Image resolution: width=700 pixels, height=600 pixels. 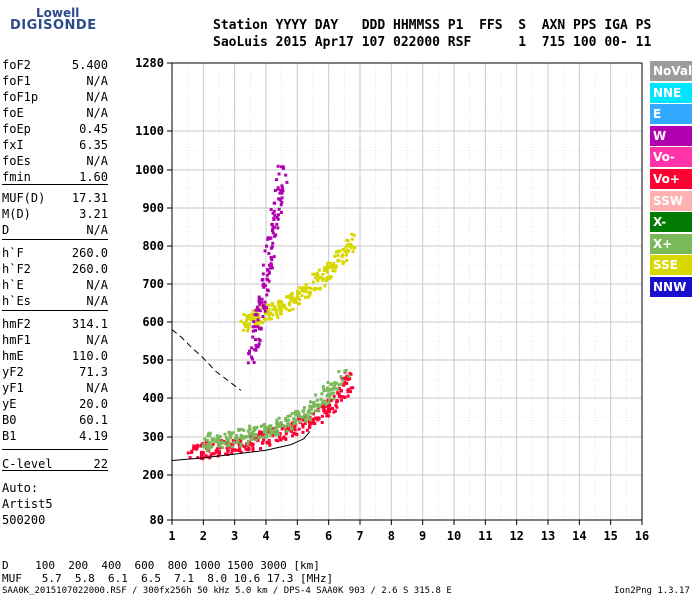 What do you see at coordinates (13, 113) in the screenshot?
I see `param-name: foE` at bounding box center [13, 113].